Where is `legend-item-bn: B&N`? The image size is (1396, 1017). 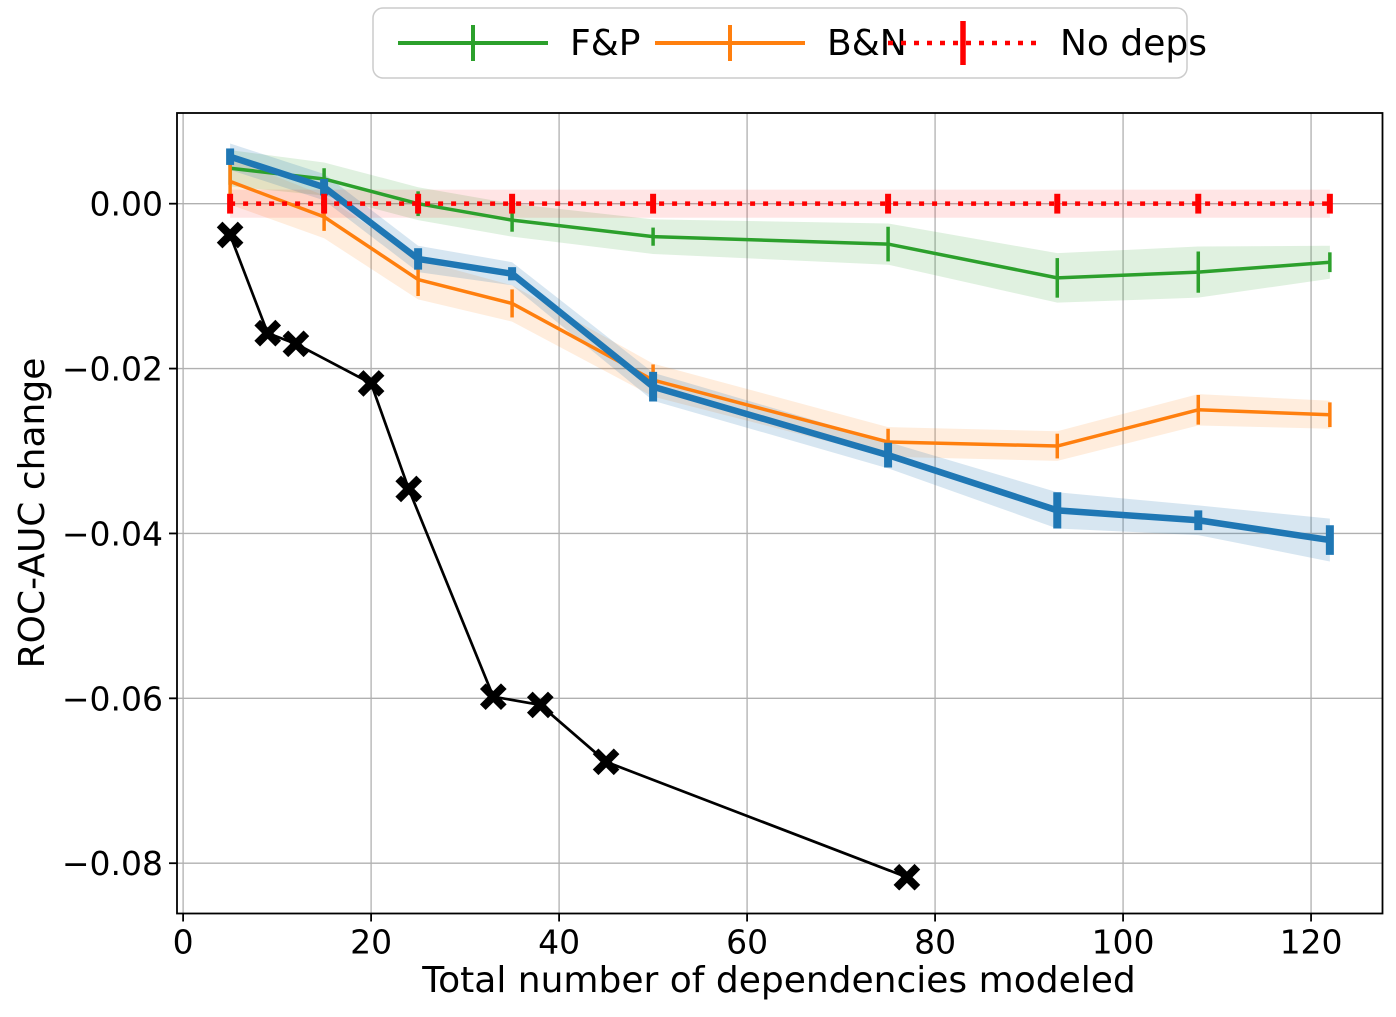
legend-item-bn: B&N is located at coordinates (781, 43).